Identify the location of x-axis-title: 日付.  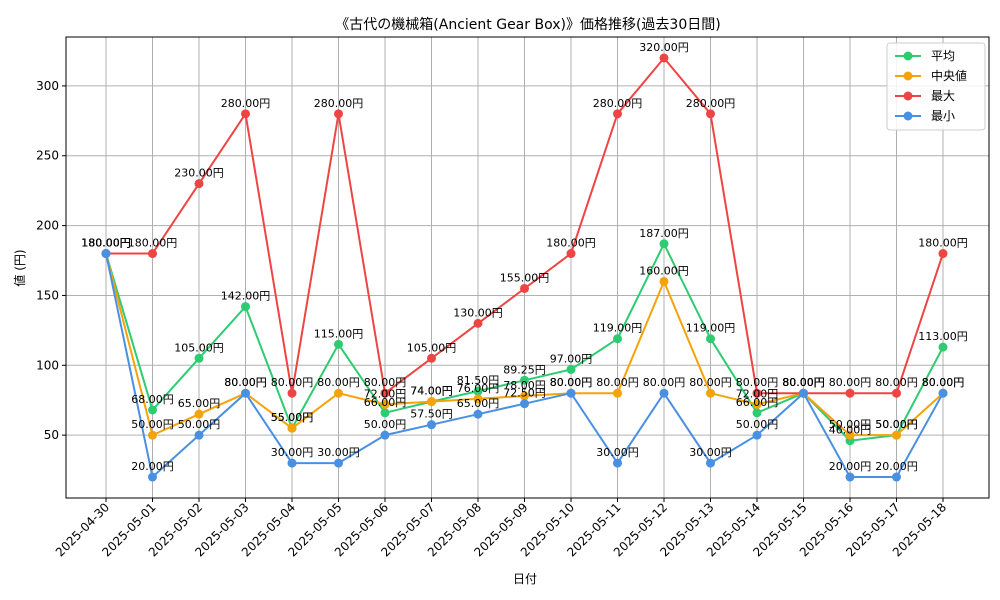
(525, 579).